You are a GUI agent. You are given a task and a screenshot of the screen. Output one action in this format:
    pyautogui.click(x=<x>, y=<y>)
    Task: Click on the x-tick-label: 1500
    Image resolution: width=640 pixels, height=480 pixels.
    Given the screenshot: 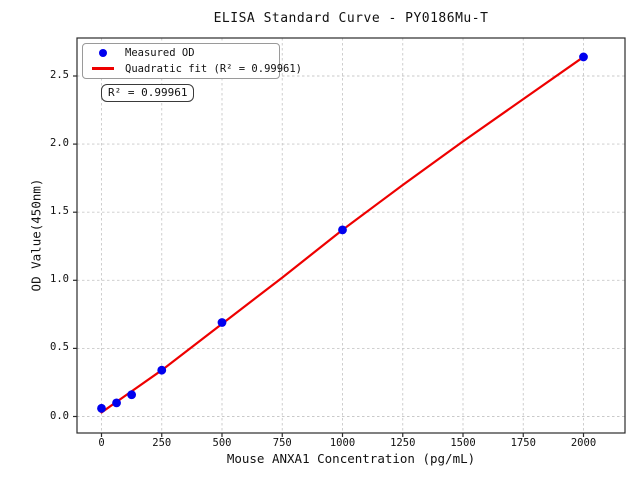 What is the action you would take?
    pyautogui.click(x=463, y=443)
    